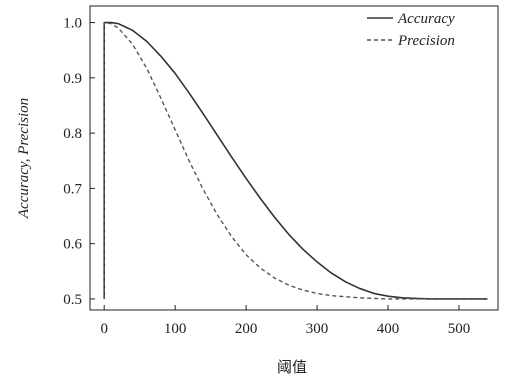  Describe the element at coordinates (411, 30) in the screenshot. I see `legend: Accuracy Precision` at that location.